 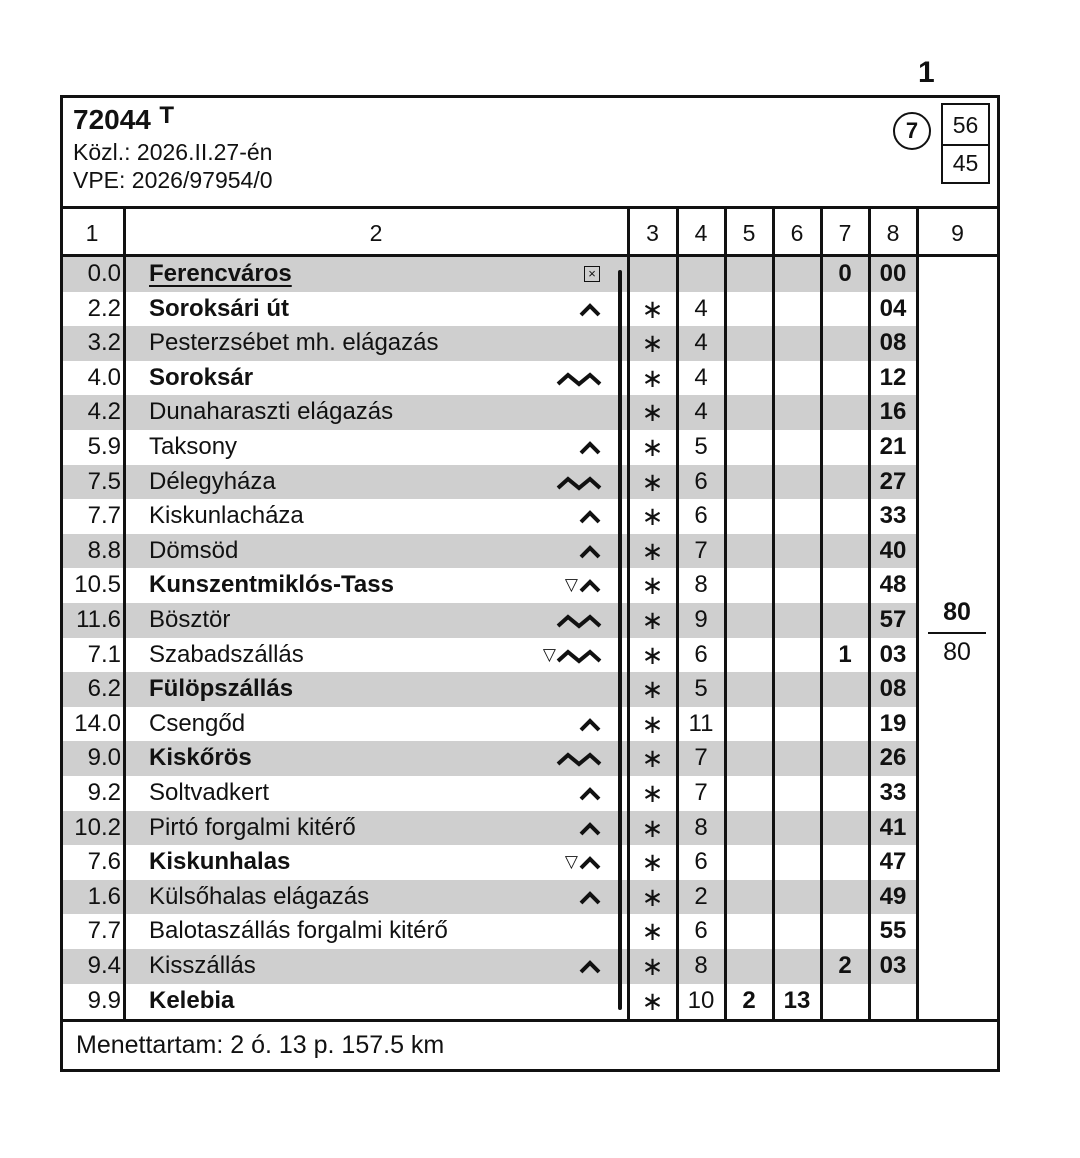 What do you see at coordinates (749, 233) in the screenshot?
I see `column-header-5: 5` at bounding box center [749, 233].